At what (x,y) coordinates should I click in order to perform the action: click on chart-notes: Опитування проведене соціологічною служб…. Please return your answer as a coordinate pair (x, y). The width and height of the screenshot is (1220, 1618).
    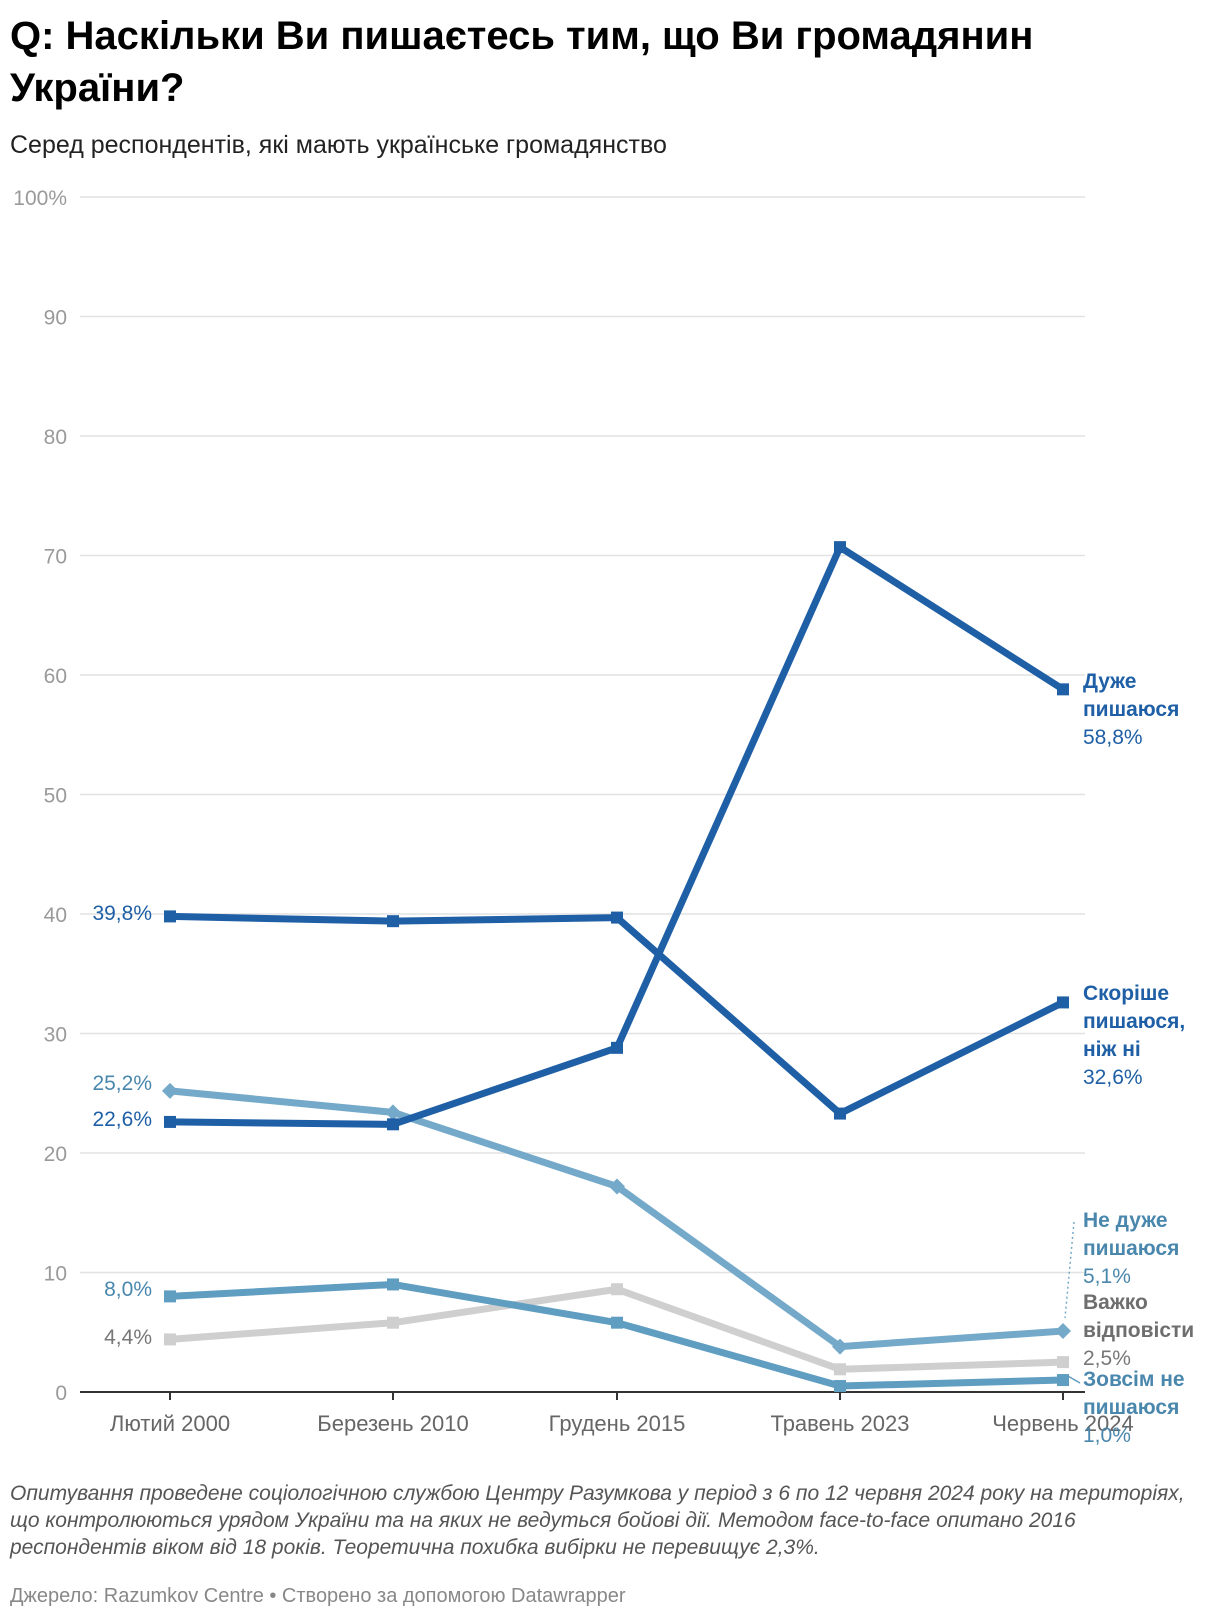
    Looking at the image, I should click on (597, 1520).